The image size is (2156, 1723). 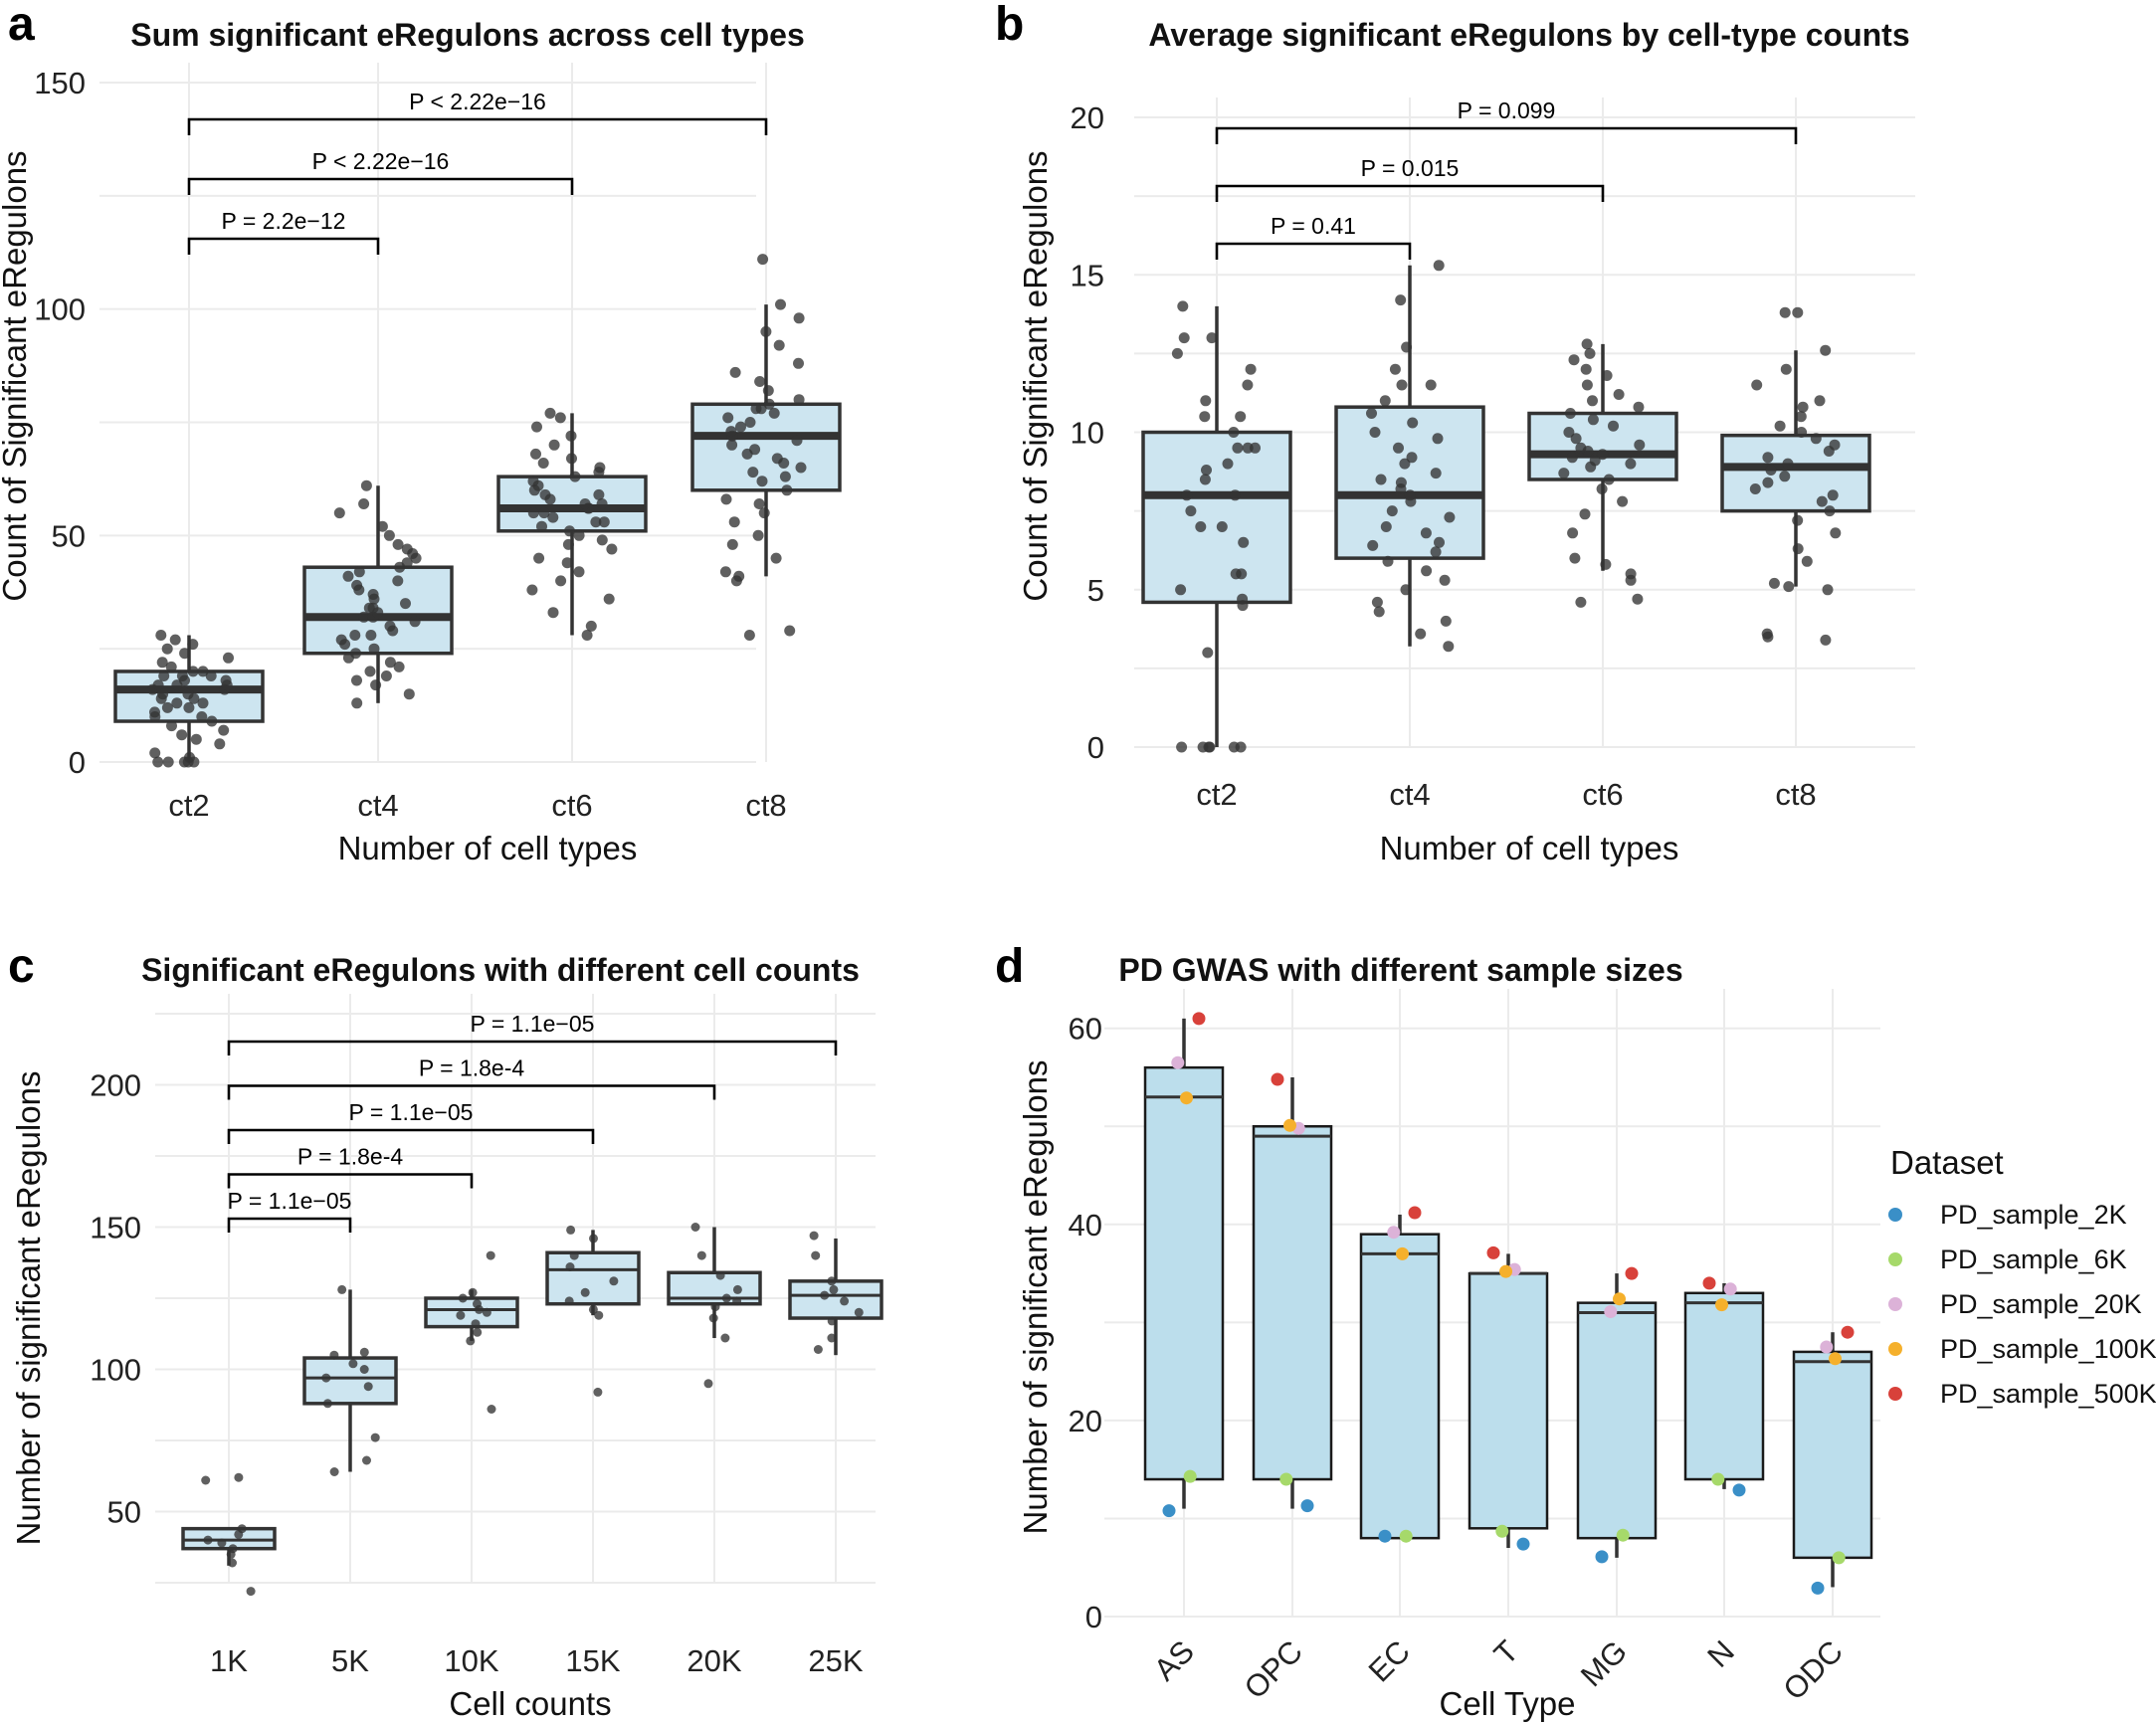 What do you see at coordinates (16, 375) in the screenshot?
I see `y-axis-label: Count of Significant eRegulons` at bounding box center [16, 375].